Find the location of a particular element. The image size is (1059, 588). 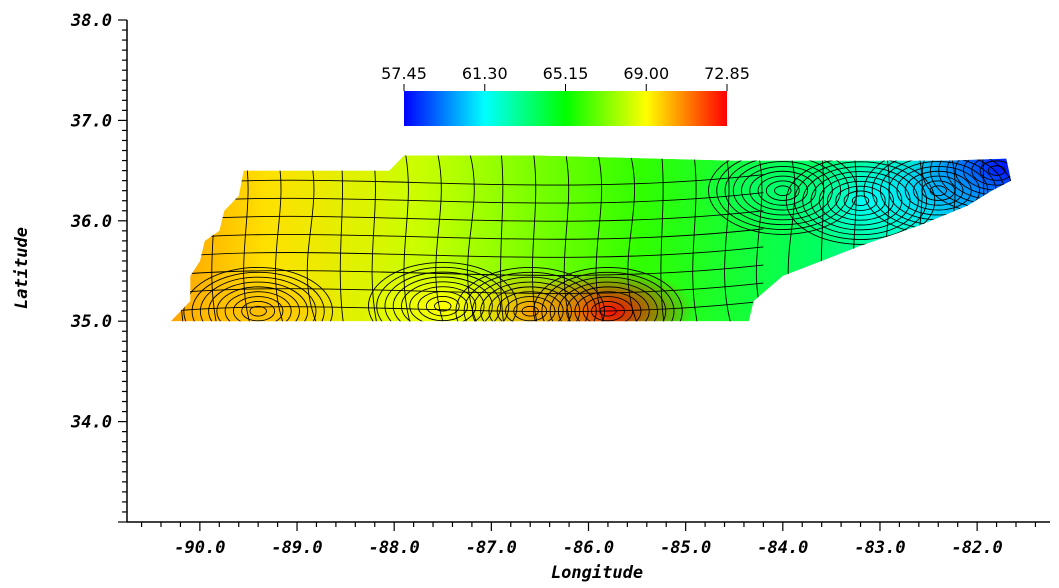

colorbar: 57.45 61.30 65.15 69.00 72.85 is located at coordinates (565, 95).